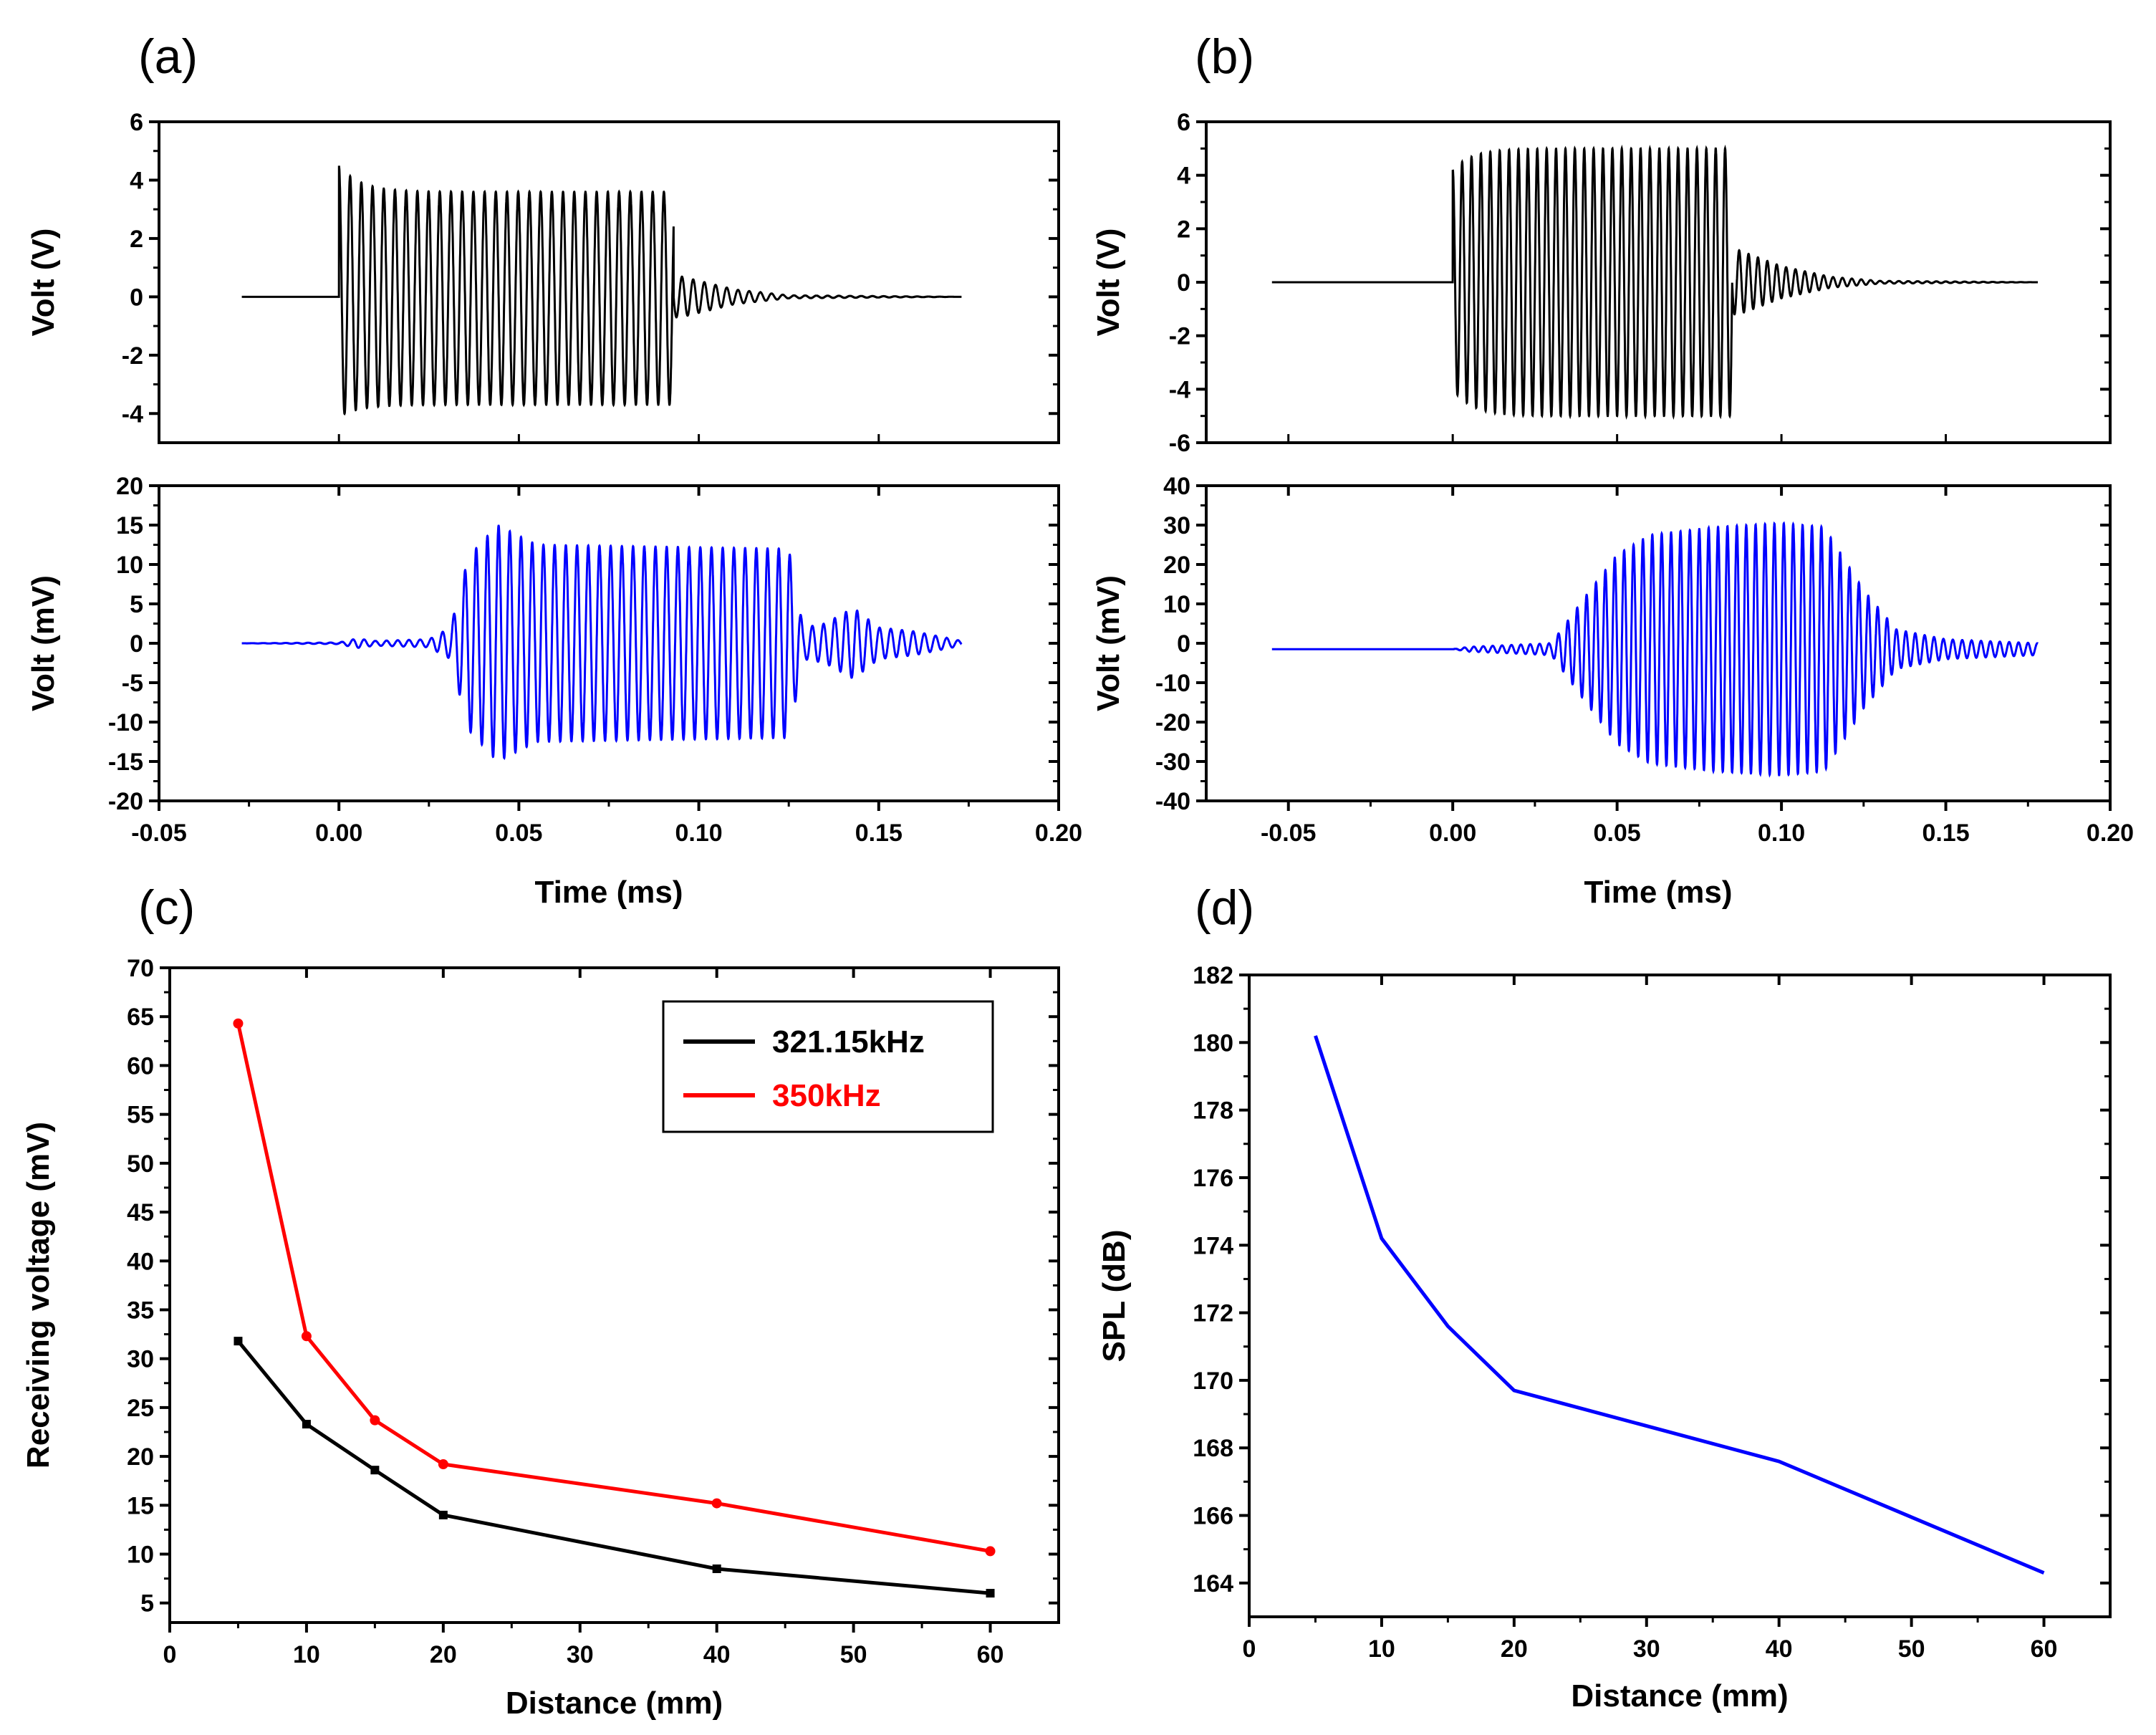 The width and height of the screenshot is (2156, 1735). I want to click on x-tick-label: 0.15, so click(1945, 833).